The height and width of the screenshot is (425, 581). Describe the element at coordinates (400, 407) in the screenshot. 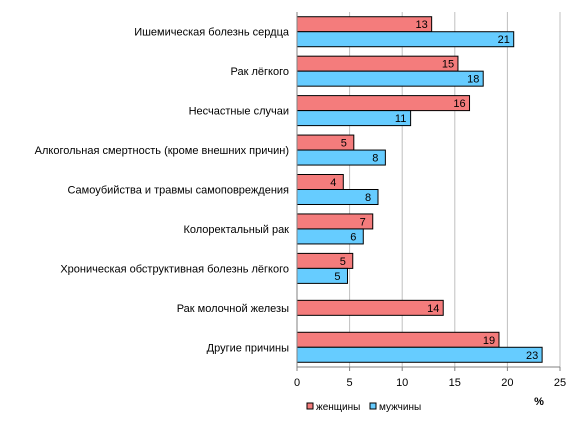

I see `legend-label: мужчины` at that location.